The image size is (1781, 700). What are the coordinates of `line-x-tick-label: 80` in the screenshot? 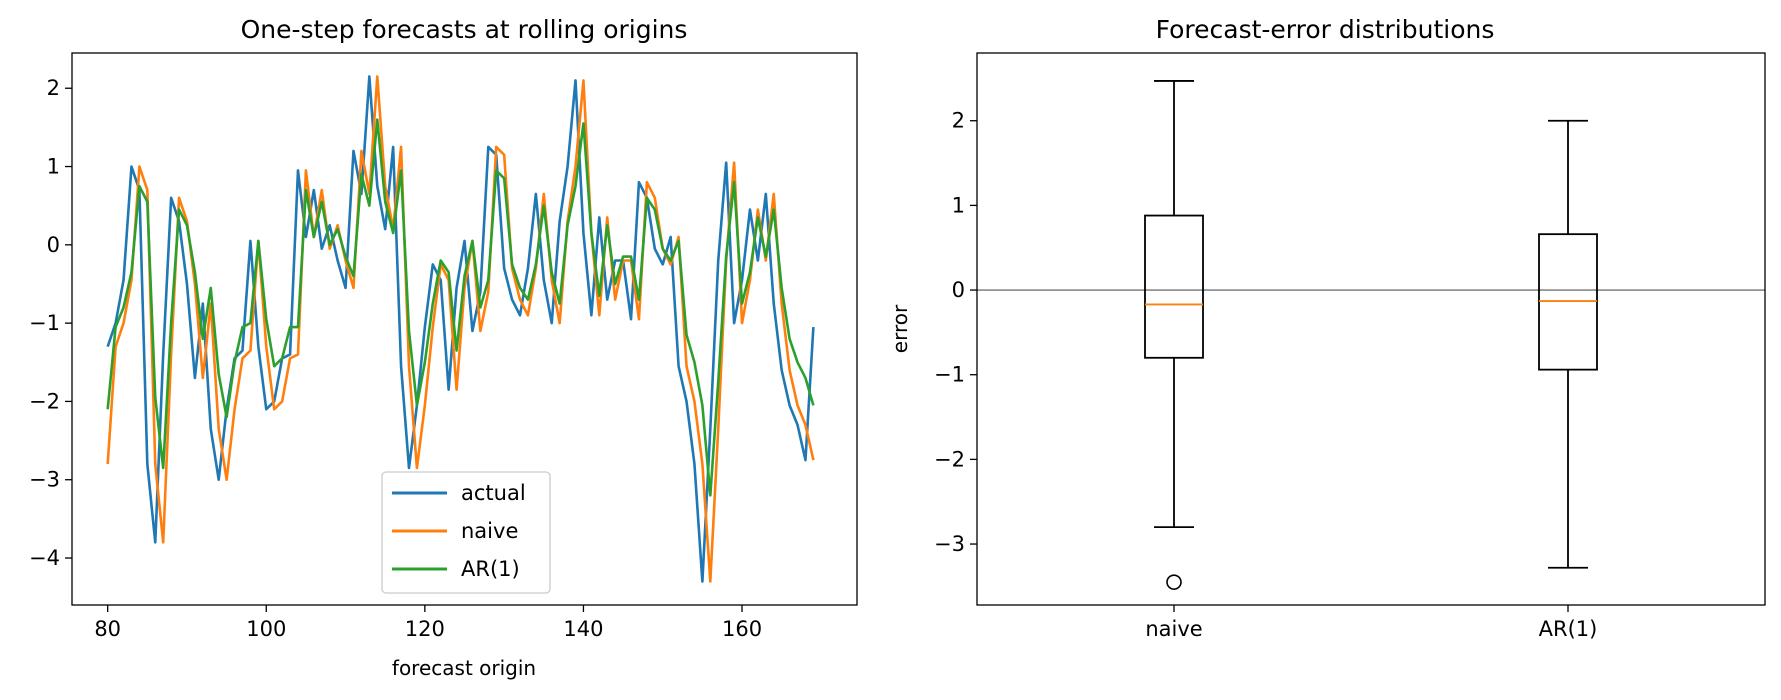 It's located at (107, 629).